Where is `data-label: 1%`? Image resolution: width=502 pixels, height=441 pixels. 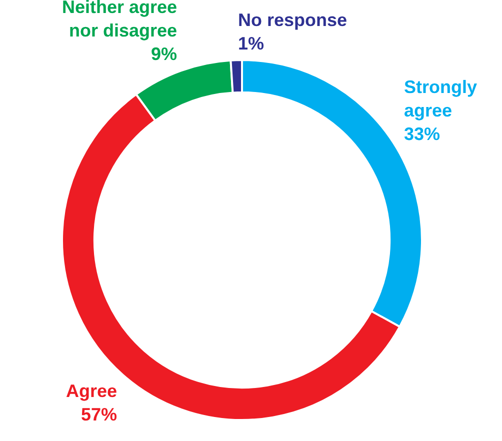
data-label: 1% is located at coordinates (251, 43).